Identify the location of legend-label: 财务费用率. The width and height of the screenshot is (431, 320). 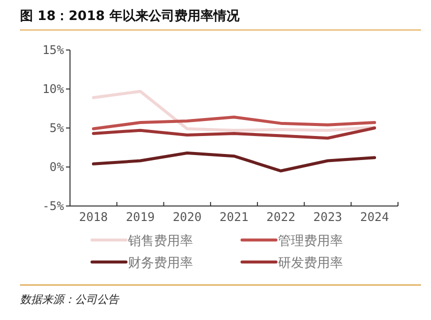
(160, 263).